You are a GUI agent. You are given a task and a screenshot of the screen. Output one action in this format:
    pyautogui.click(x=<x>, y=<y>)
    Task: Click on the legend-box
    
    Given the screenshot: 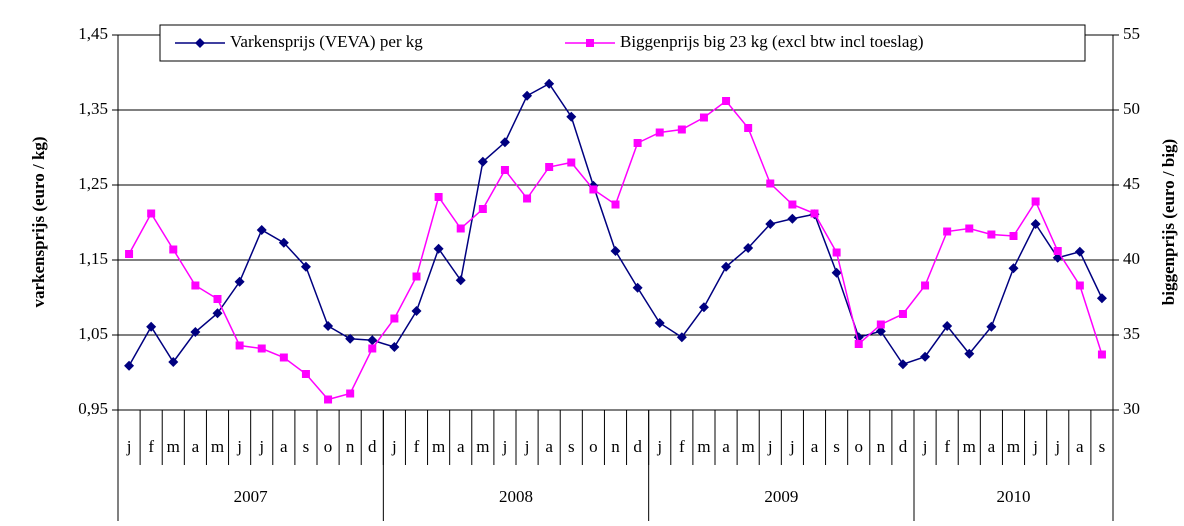 What is the action you would take?
    pyautogui.click(x=622, y=43)
    